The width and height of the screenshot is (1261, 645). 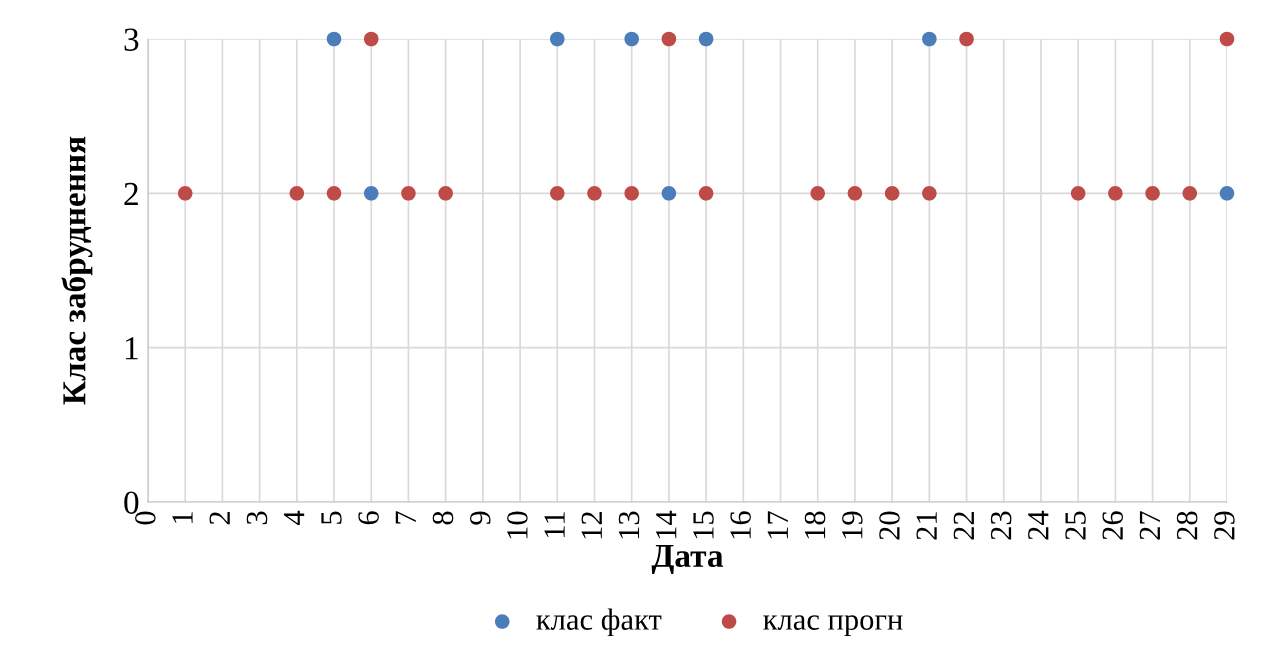 I want to click on x-tick-label: 12, so click(x=591, y=525).